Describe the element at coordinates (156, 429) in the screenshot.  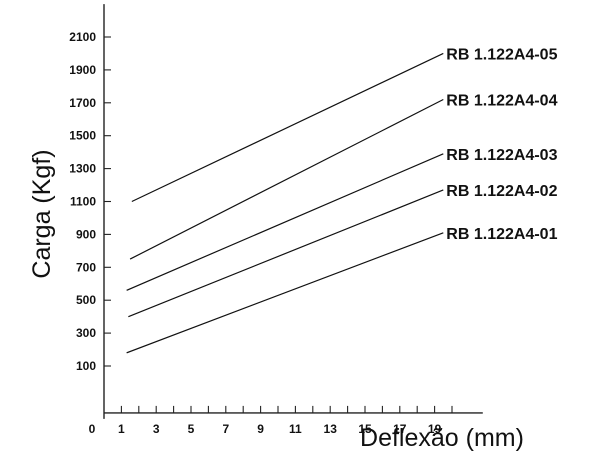
I see `x-tick-label: 3` at that location.